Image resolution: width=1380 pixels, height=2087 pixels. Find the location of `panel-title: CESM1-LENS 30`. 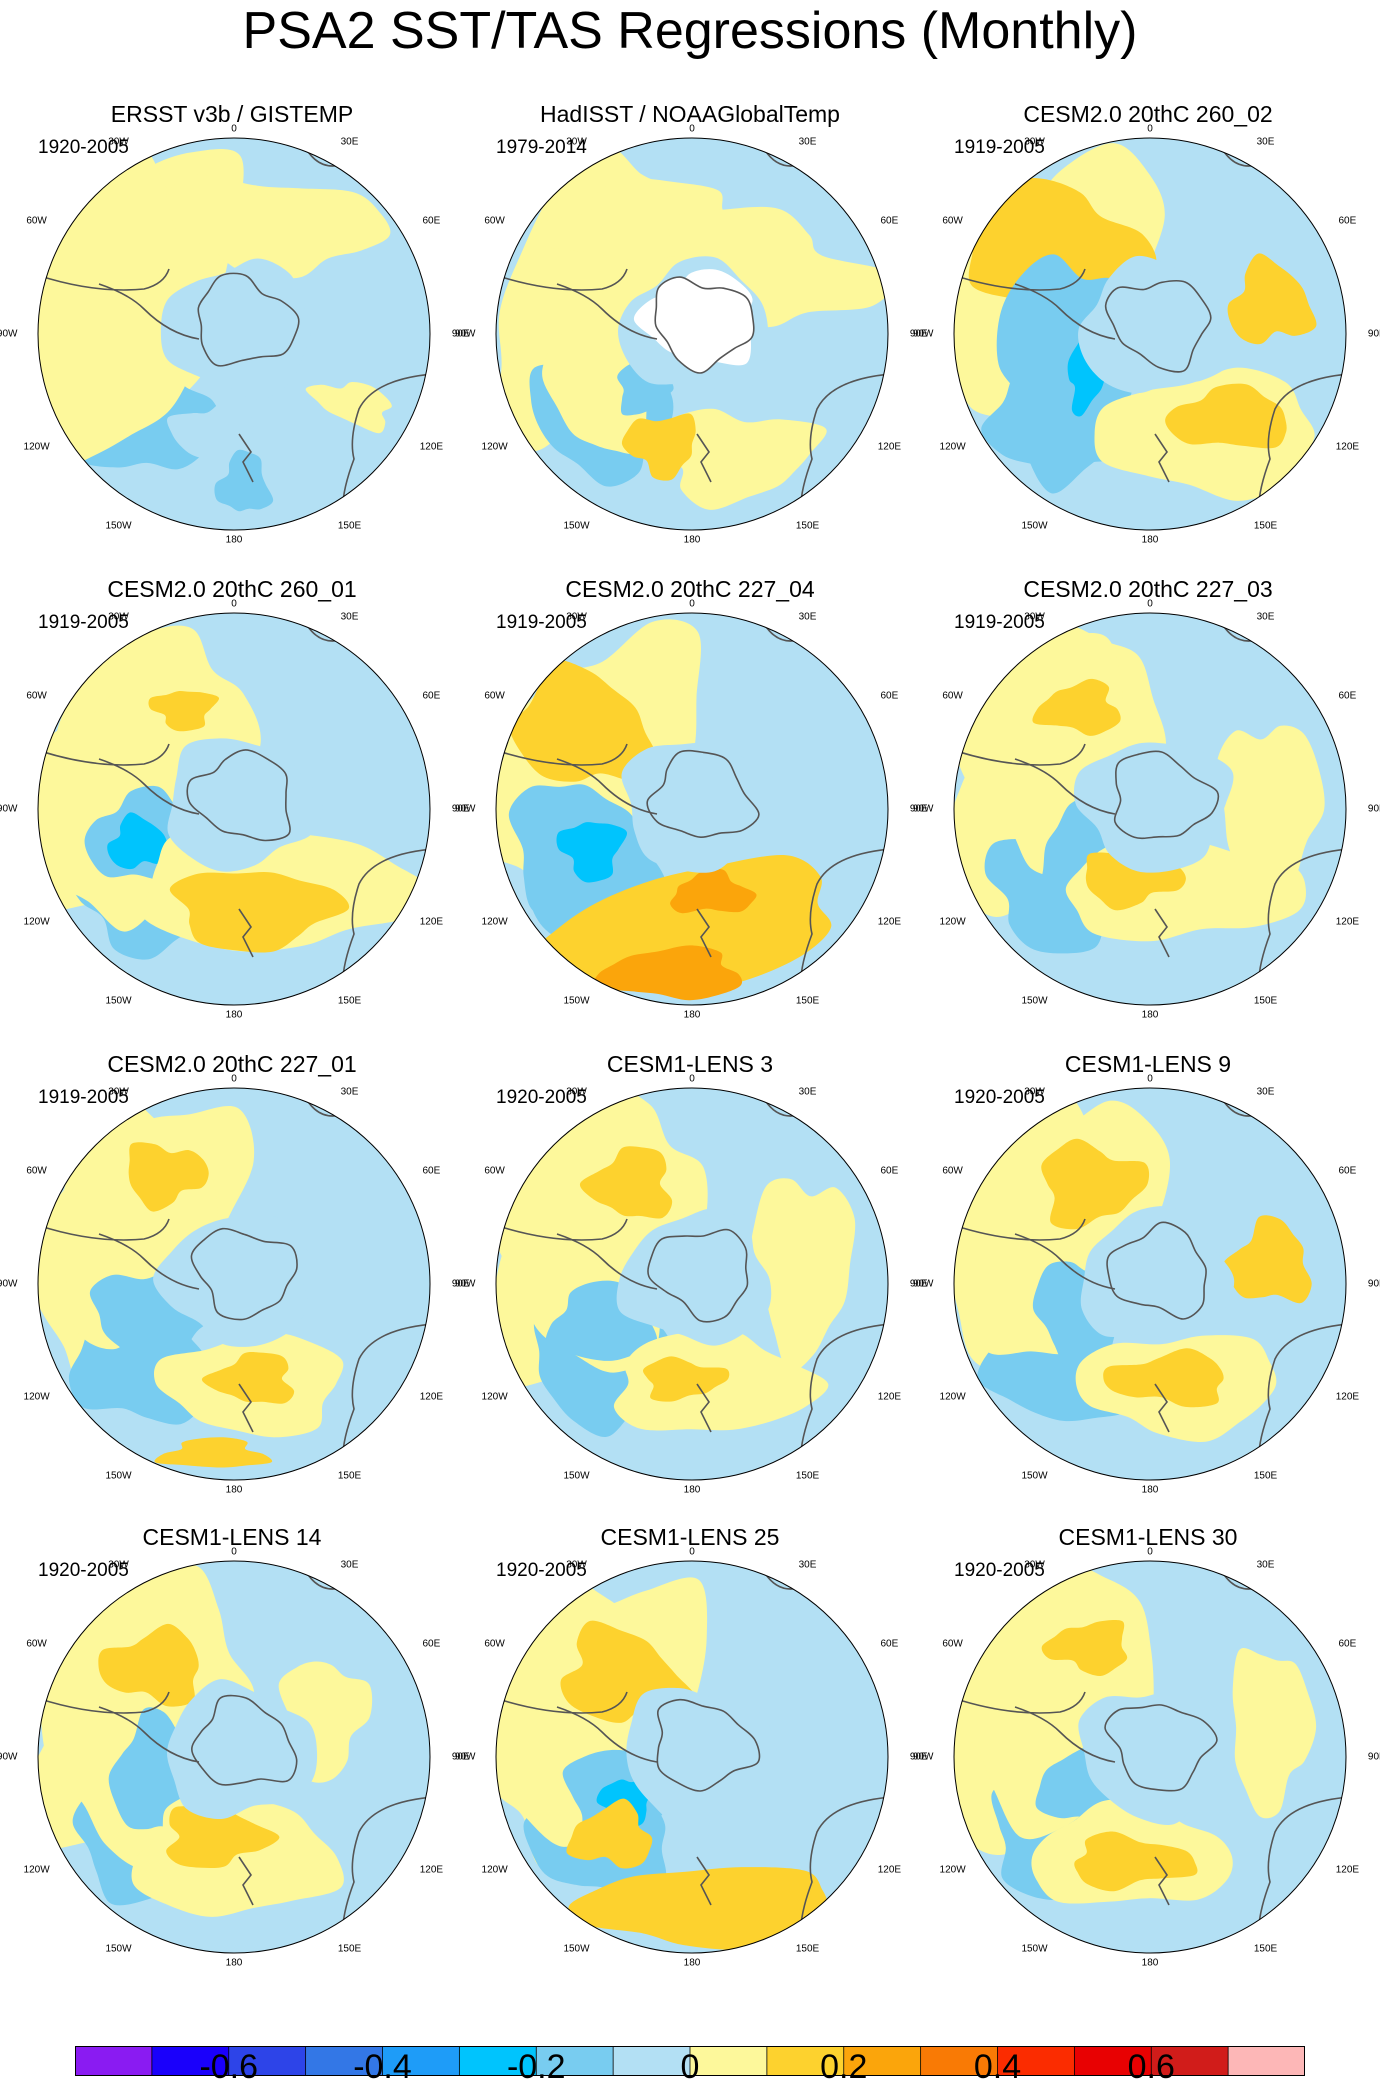

panel-title: CESM1-LENS 30 is located at coordinates (1148, 1537).